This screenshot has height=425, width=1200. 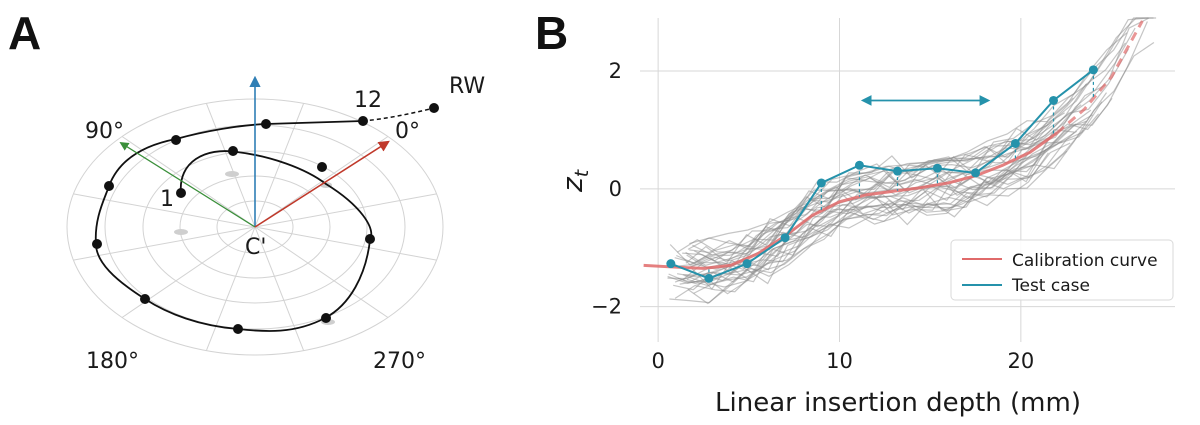 I want to click on x-axis-label: Linear insertion depth (mm), so click(x=898, y=403).